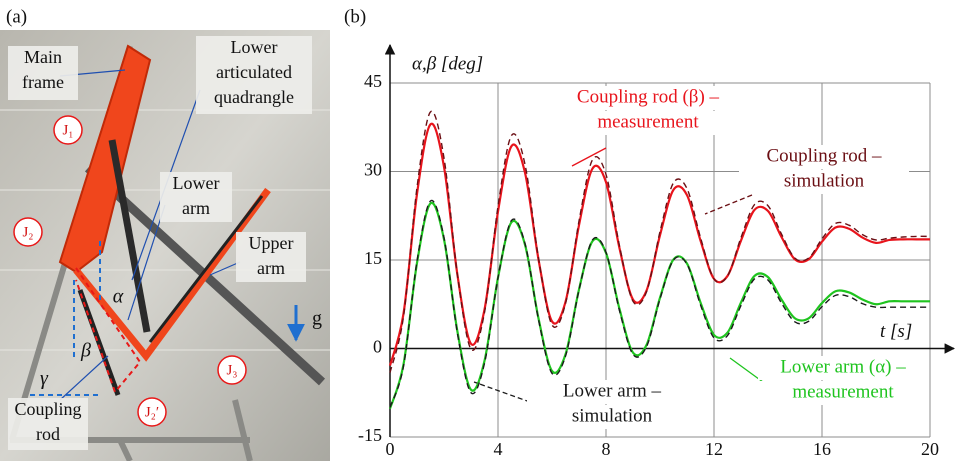 Image resolution: width=958 pixels, height=461 pixels. What do you see at coordinates (254, 97) in the screenshot?
I see `callout-text: quadrangle` at bounding box center [254, 97].